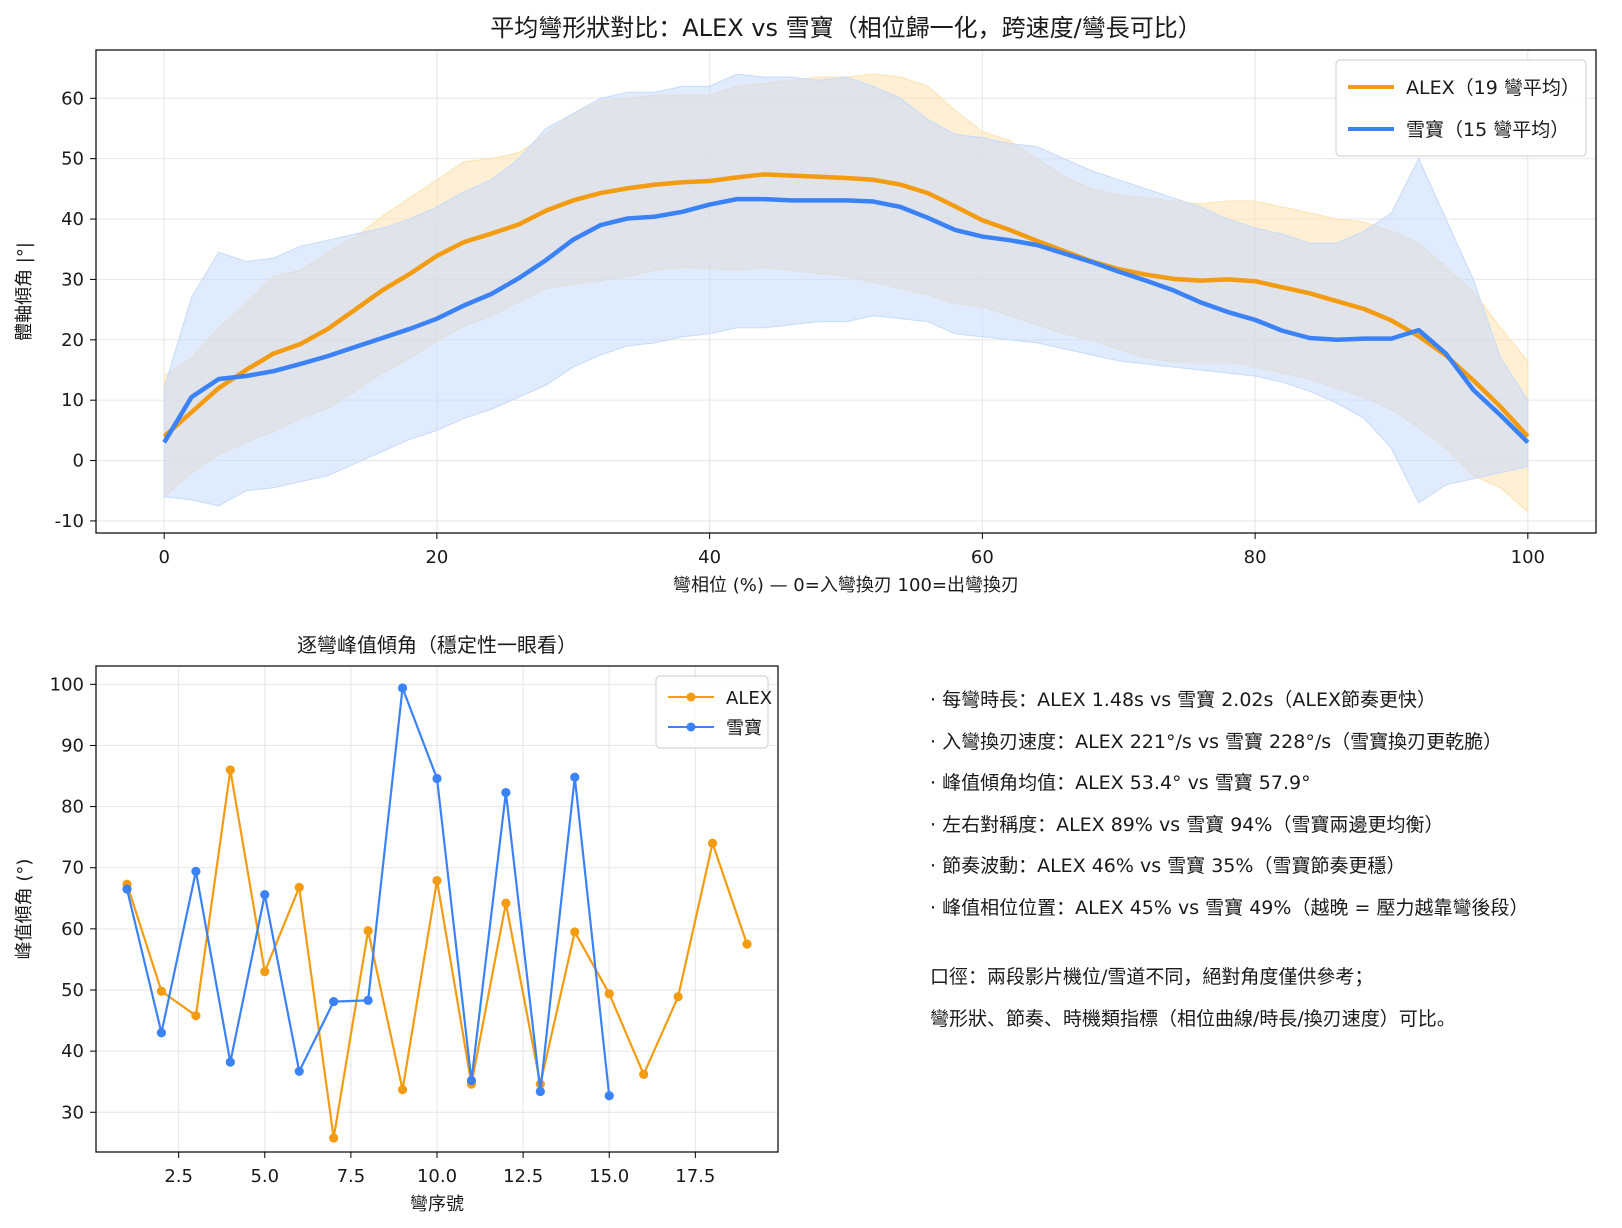  I want to click on x-tick-label: 60, so click(982, 557).